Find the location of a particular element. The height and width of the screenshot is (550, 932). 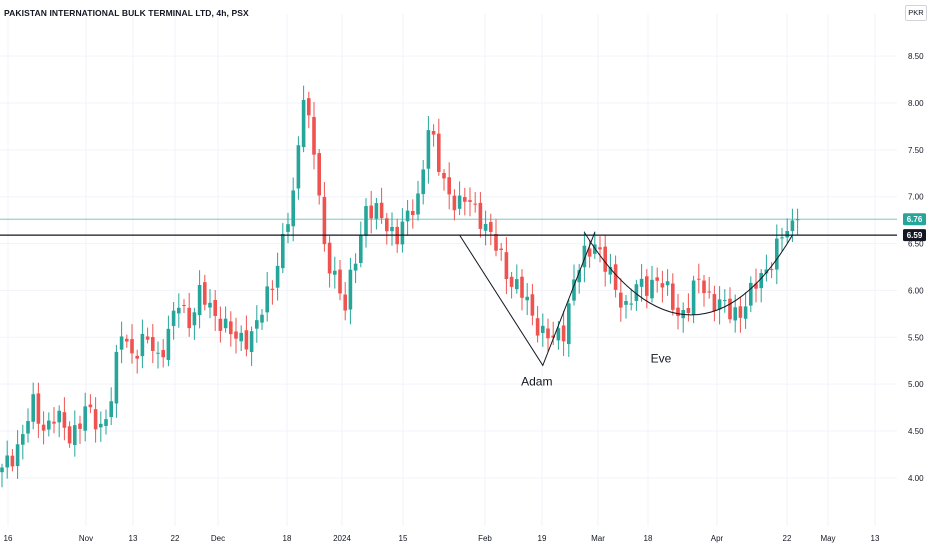

y-tick-label: 7.00 is located at coordinates (916, 197).